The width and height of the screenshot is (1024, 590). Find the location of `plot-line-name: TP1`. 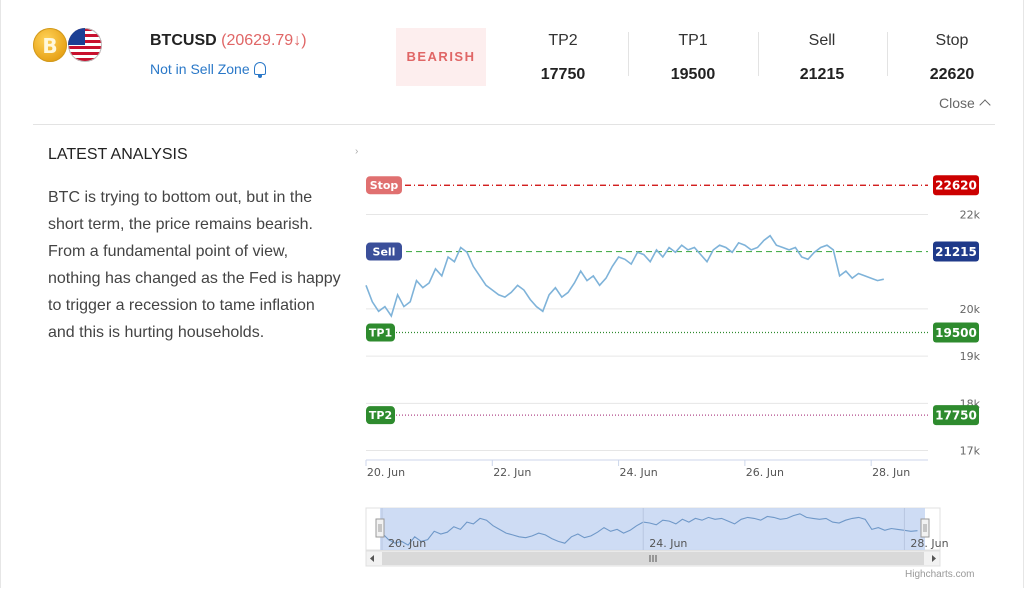

plot-line-name: TP1 is located at coordinates (380, 333).